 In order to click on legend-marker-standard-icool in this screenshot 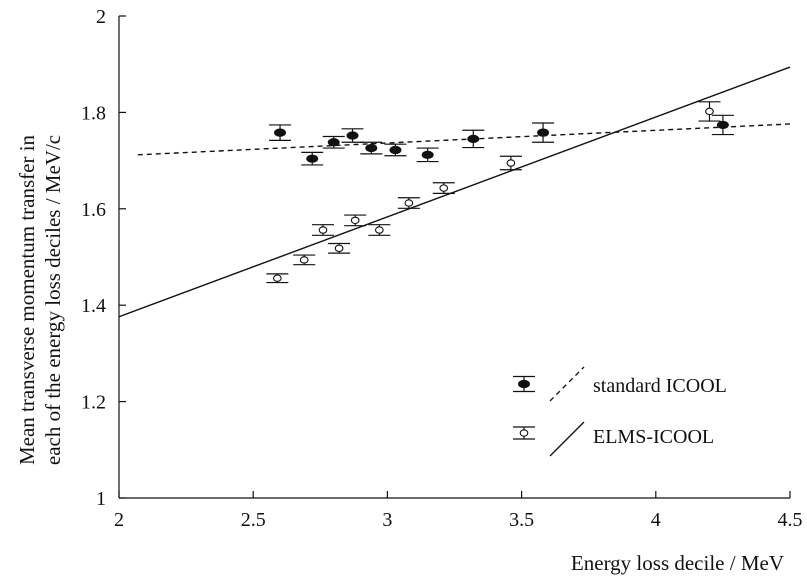, I will do `click(524, 384)`.